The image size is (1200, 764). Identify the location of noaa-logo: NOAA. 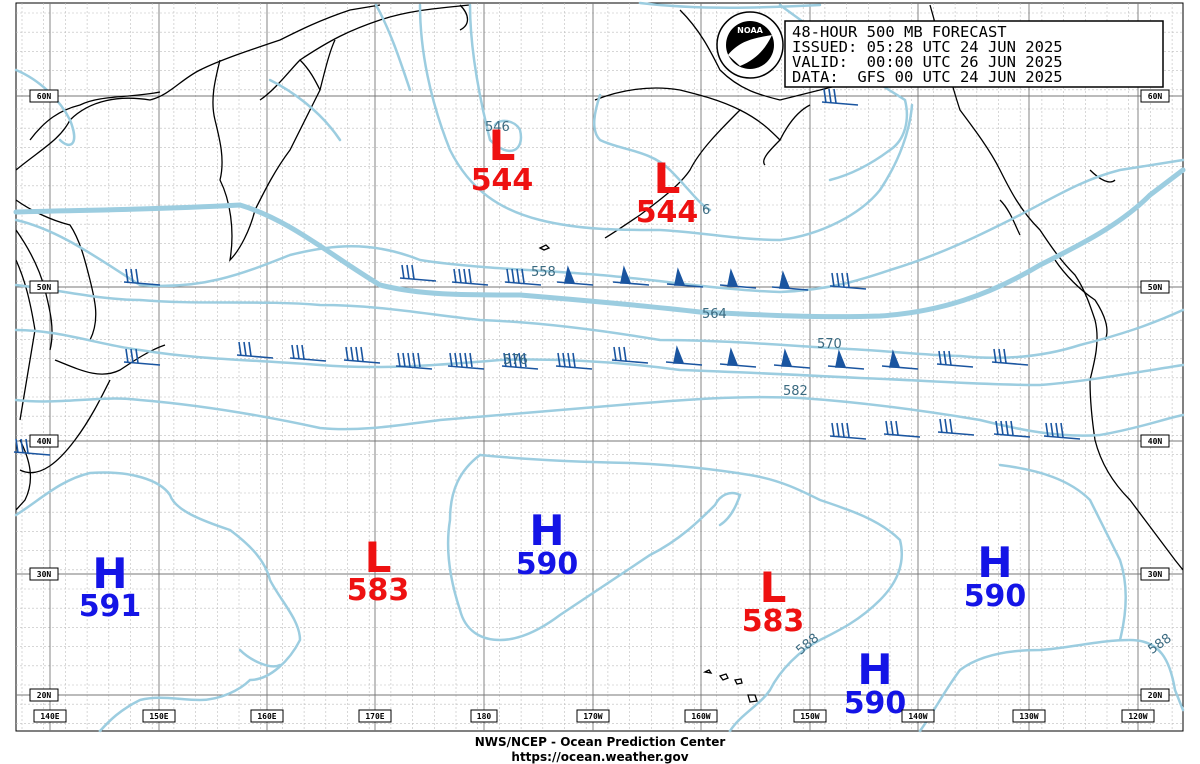
(750, 45).